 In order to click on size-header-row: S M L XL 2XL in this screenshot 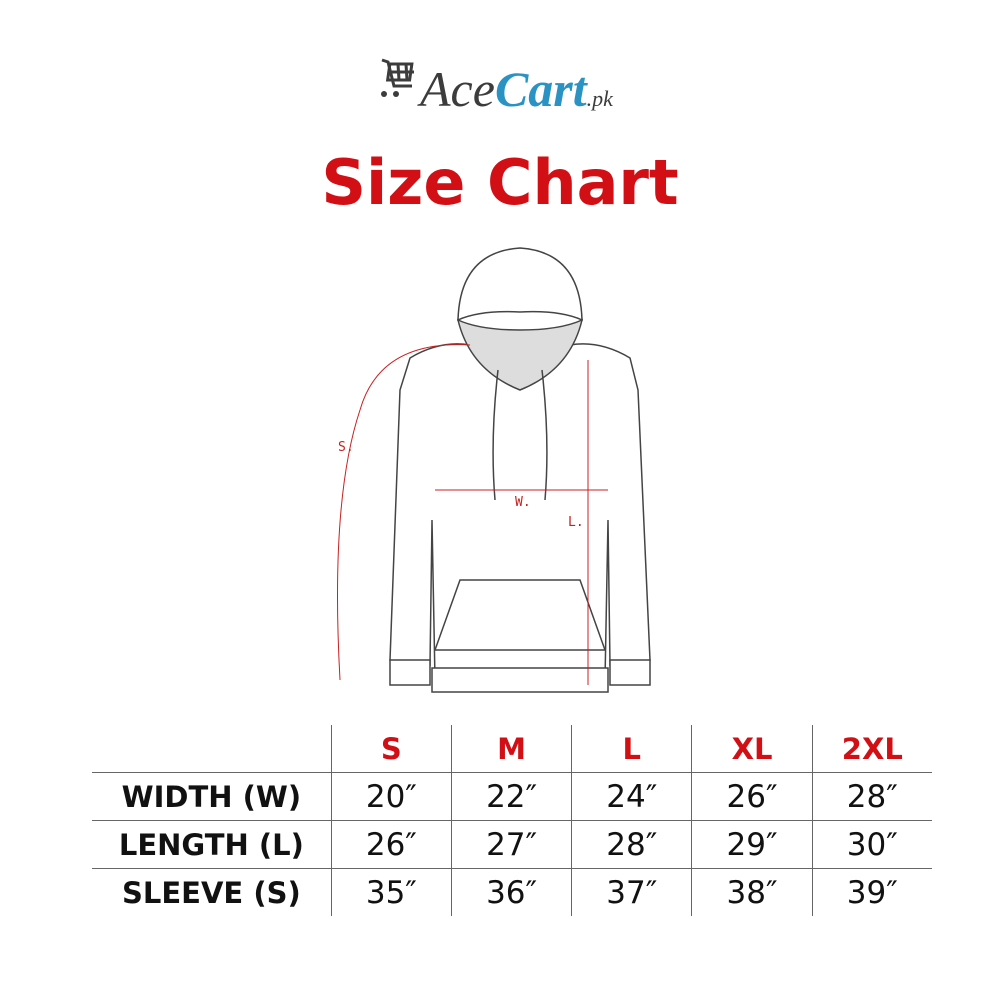, I will do `click(512, 749)`.